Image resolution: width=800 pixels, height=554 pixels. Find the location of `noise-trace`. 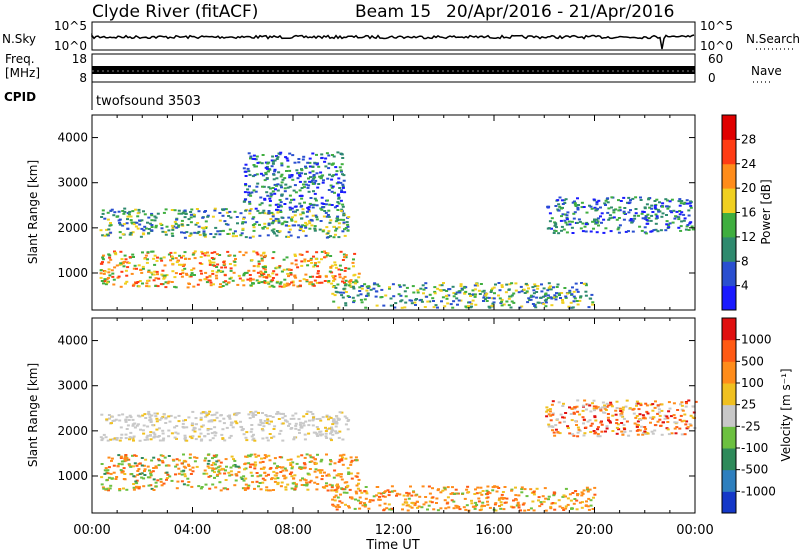

noise-trace is located at coordinates (393, 41).